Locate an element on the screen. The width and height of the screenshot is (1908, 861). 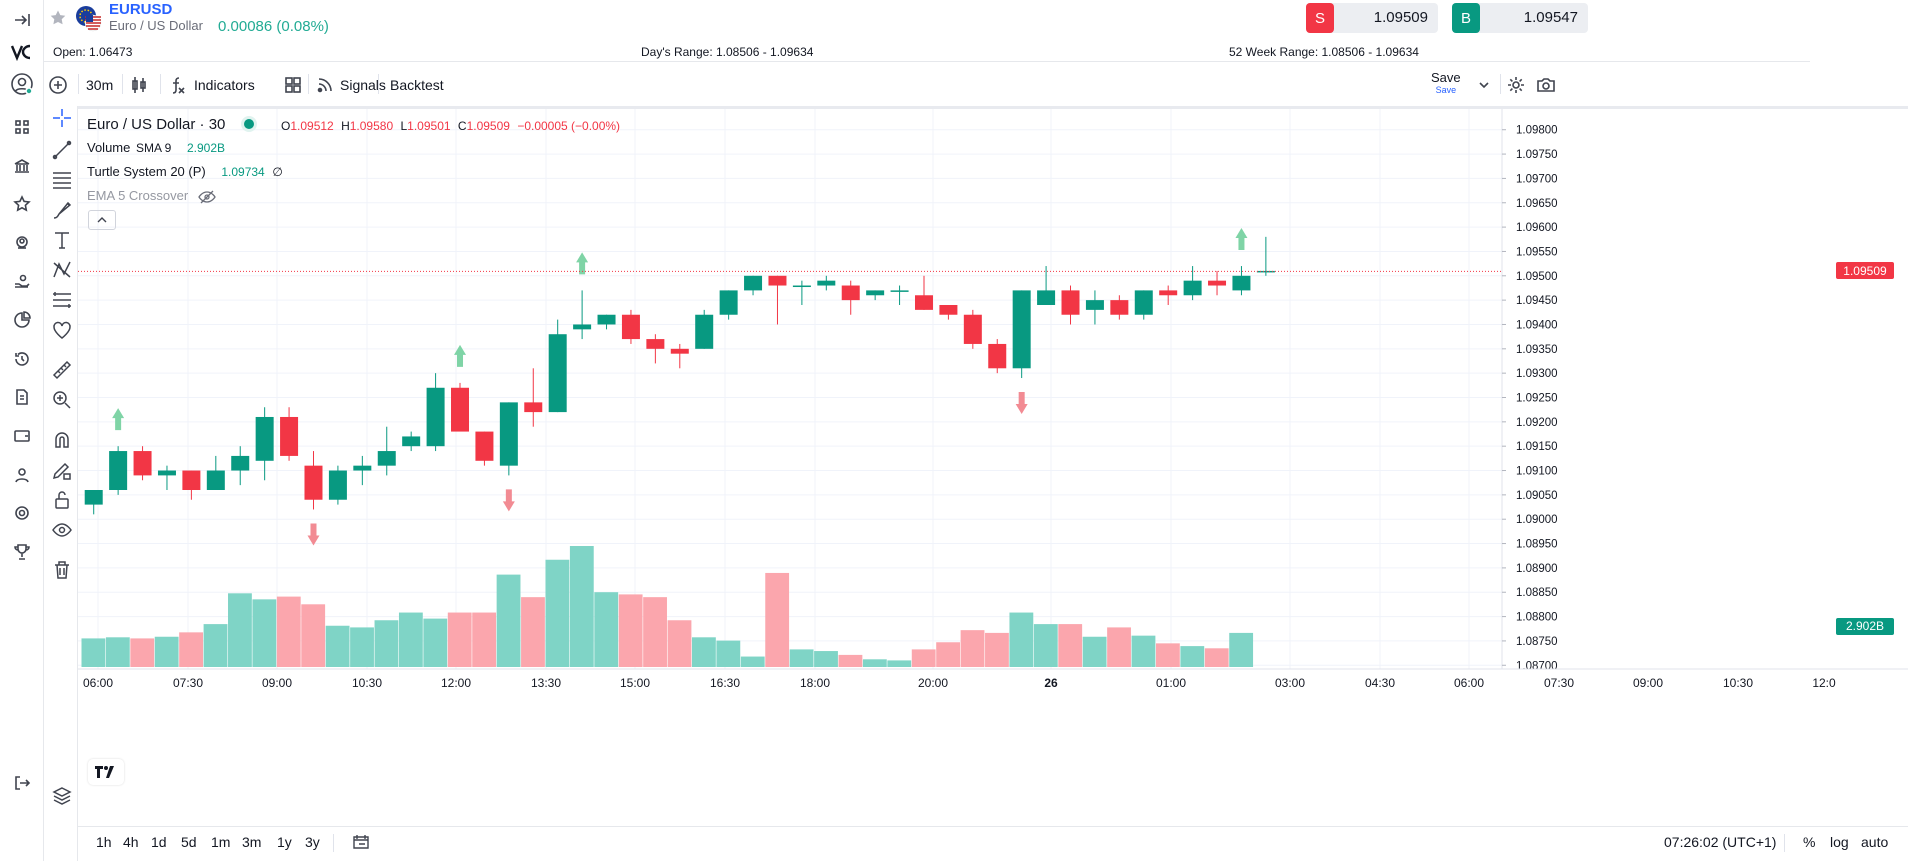
save-button: Save Save is located at coordinates (1446, 82).